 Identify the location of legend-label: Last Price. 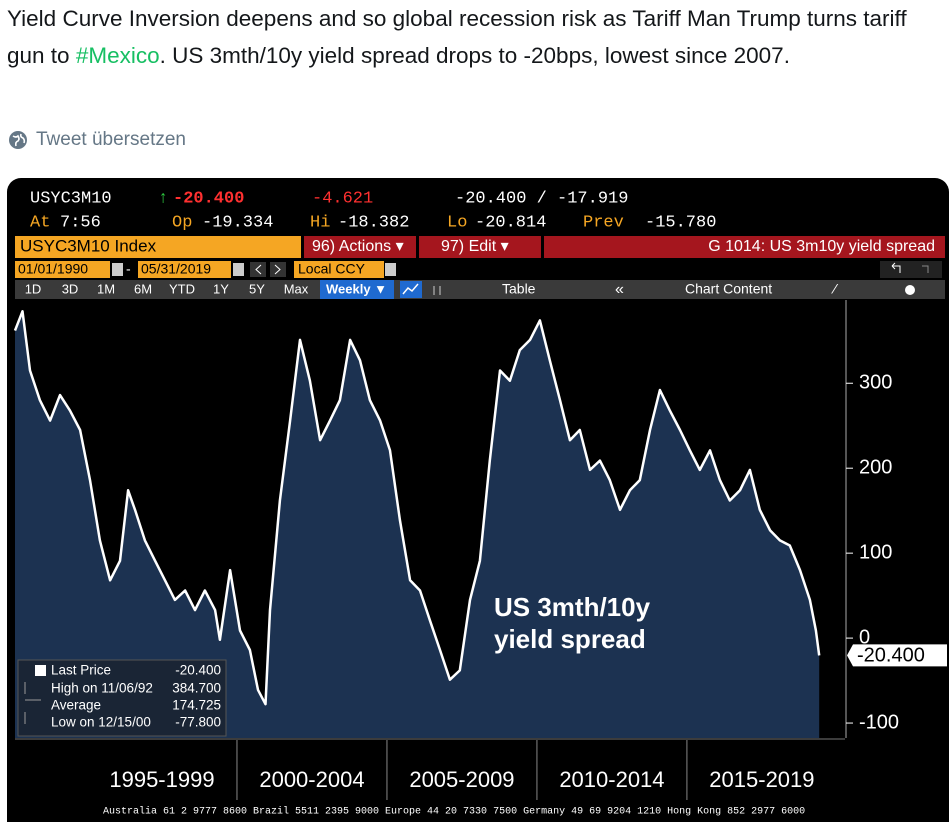
(81, 670).